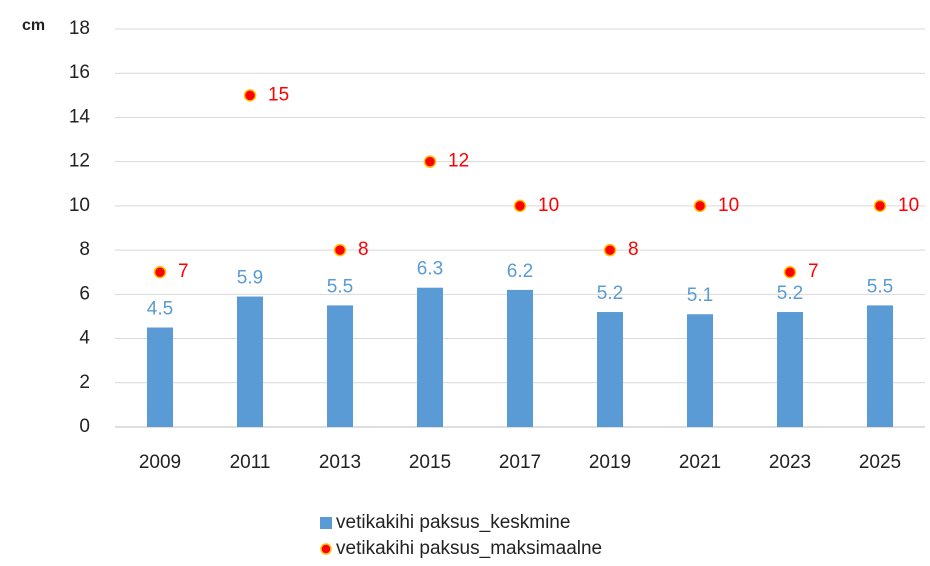 The height and width of the screenshot is (566, 930). I want to click on data-label: 5.9, so click(250, 278).